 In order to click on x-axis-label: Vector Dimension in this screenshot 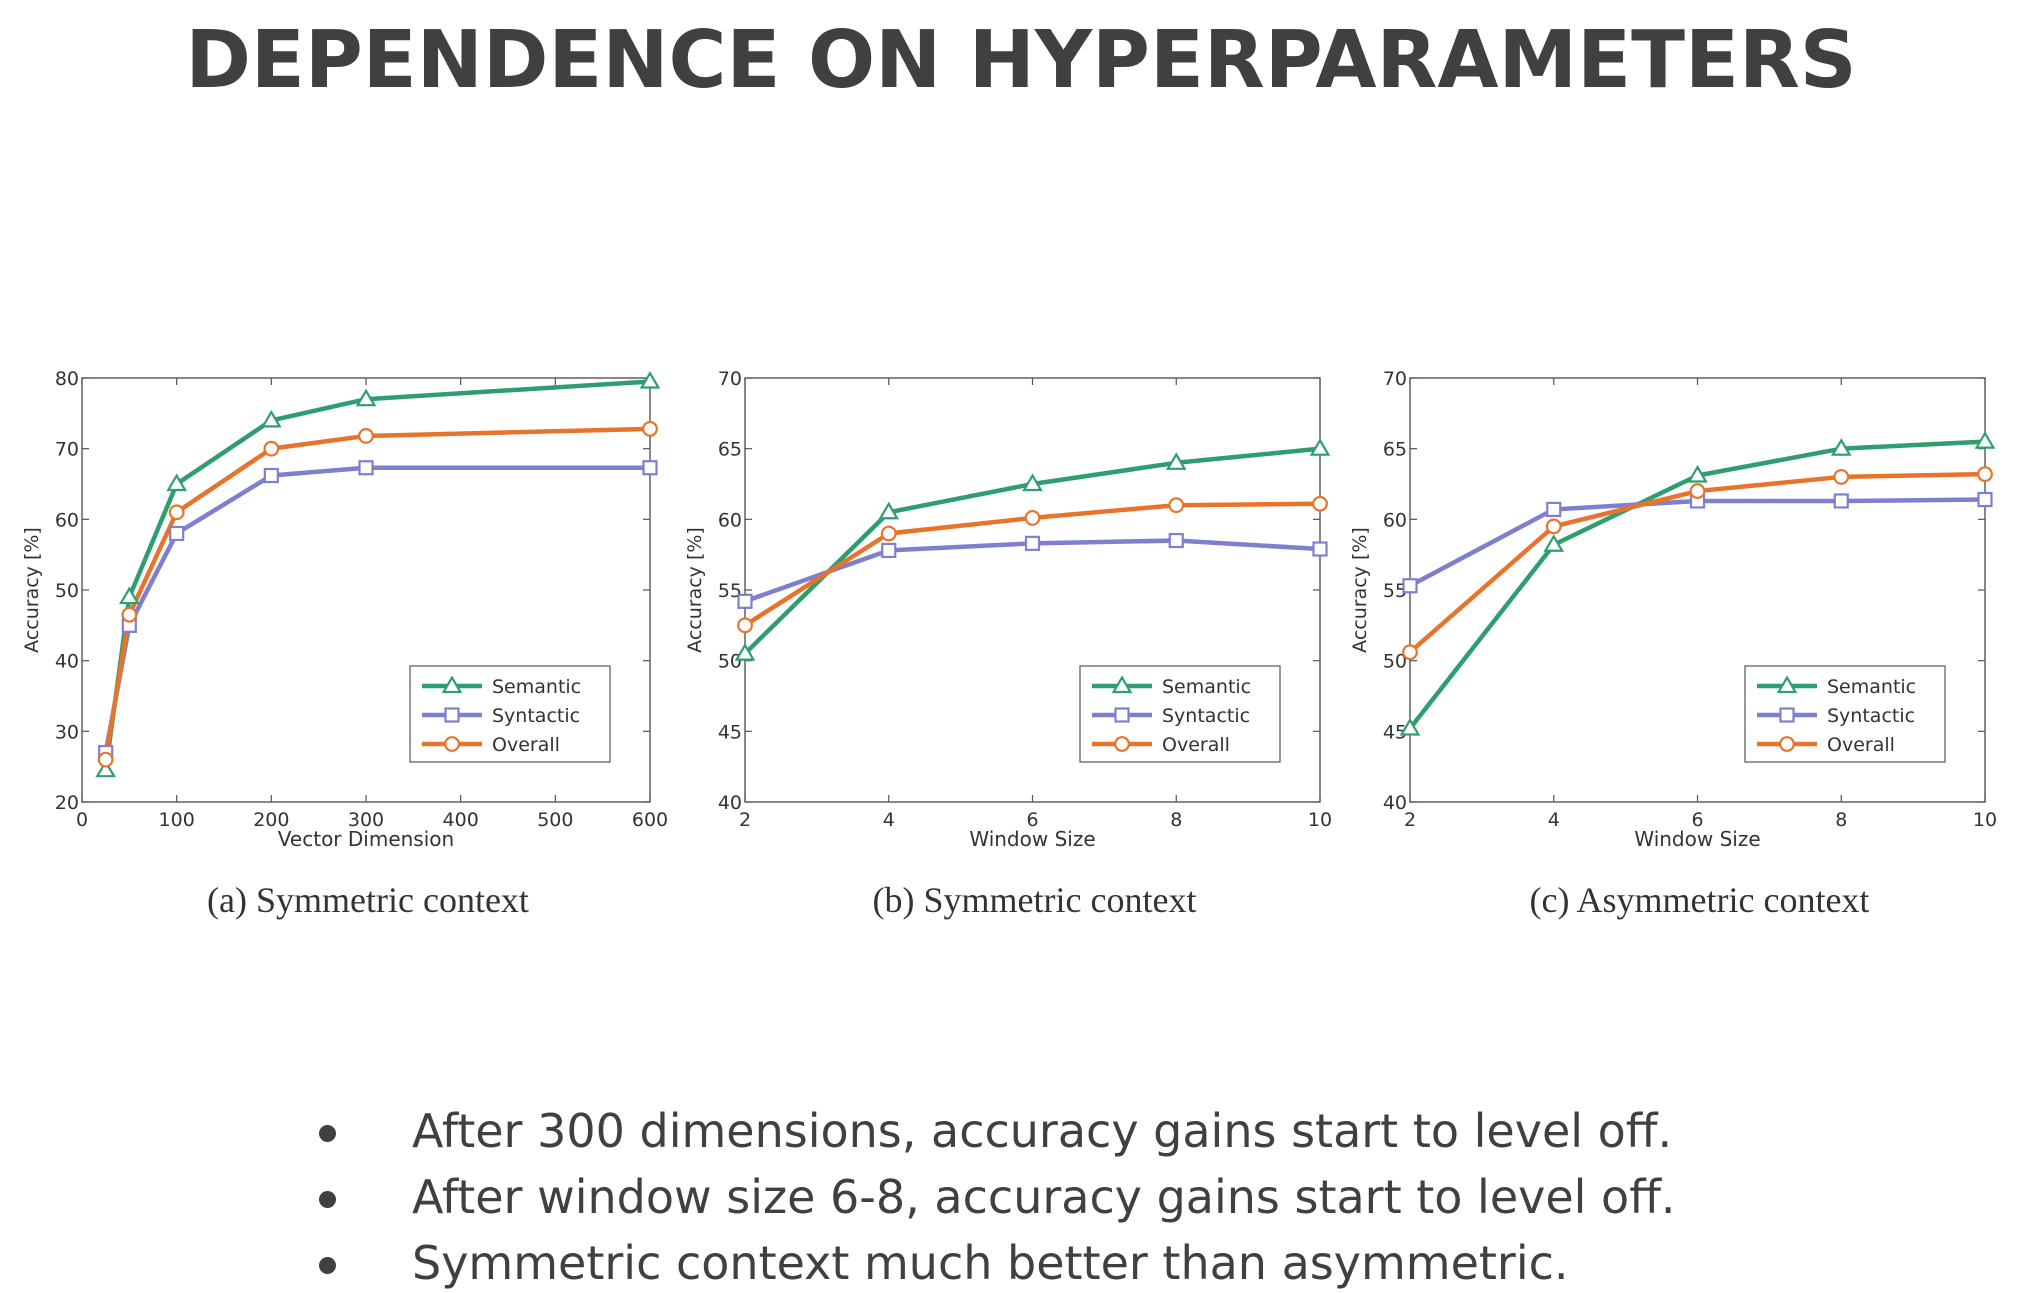, I will do `click(366, 839)`.